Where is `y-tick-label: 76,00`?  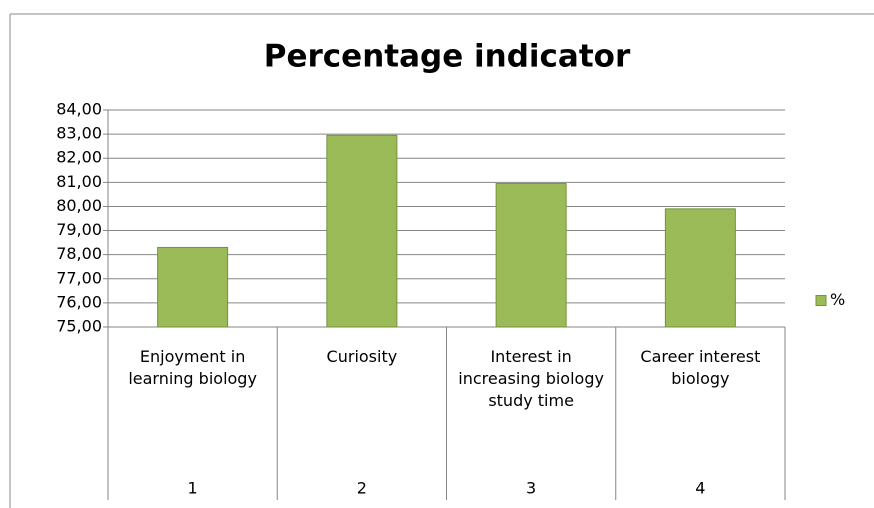 y-tick-label: 76,00 is located at coordinates (79, 301).